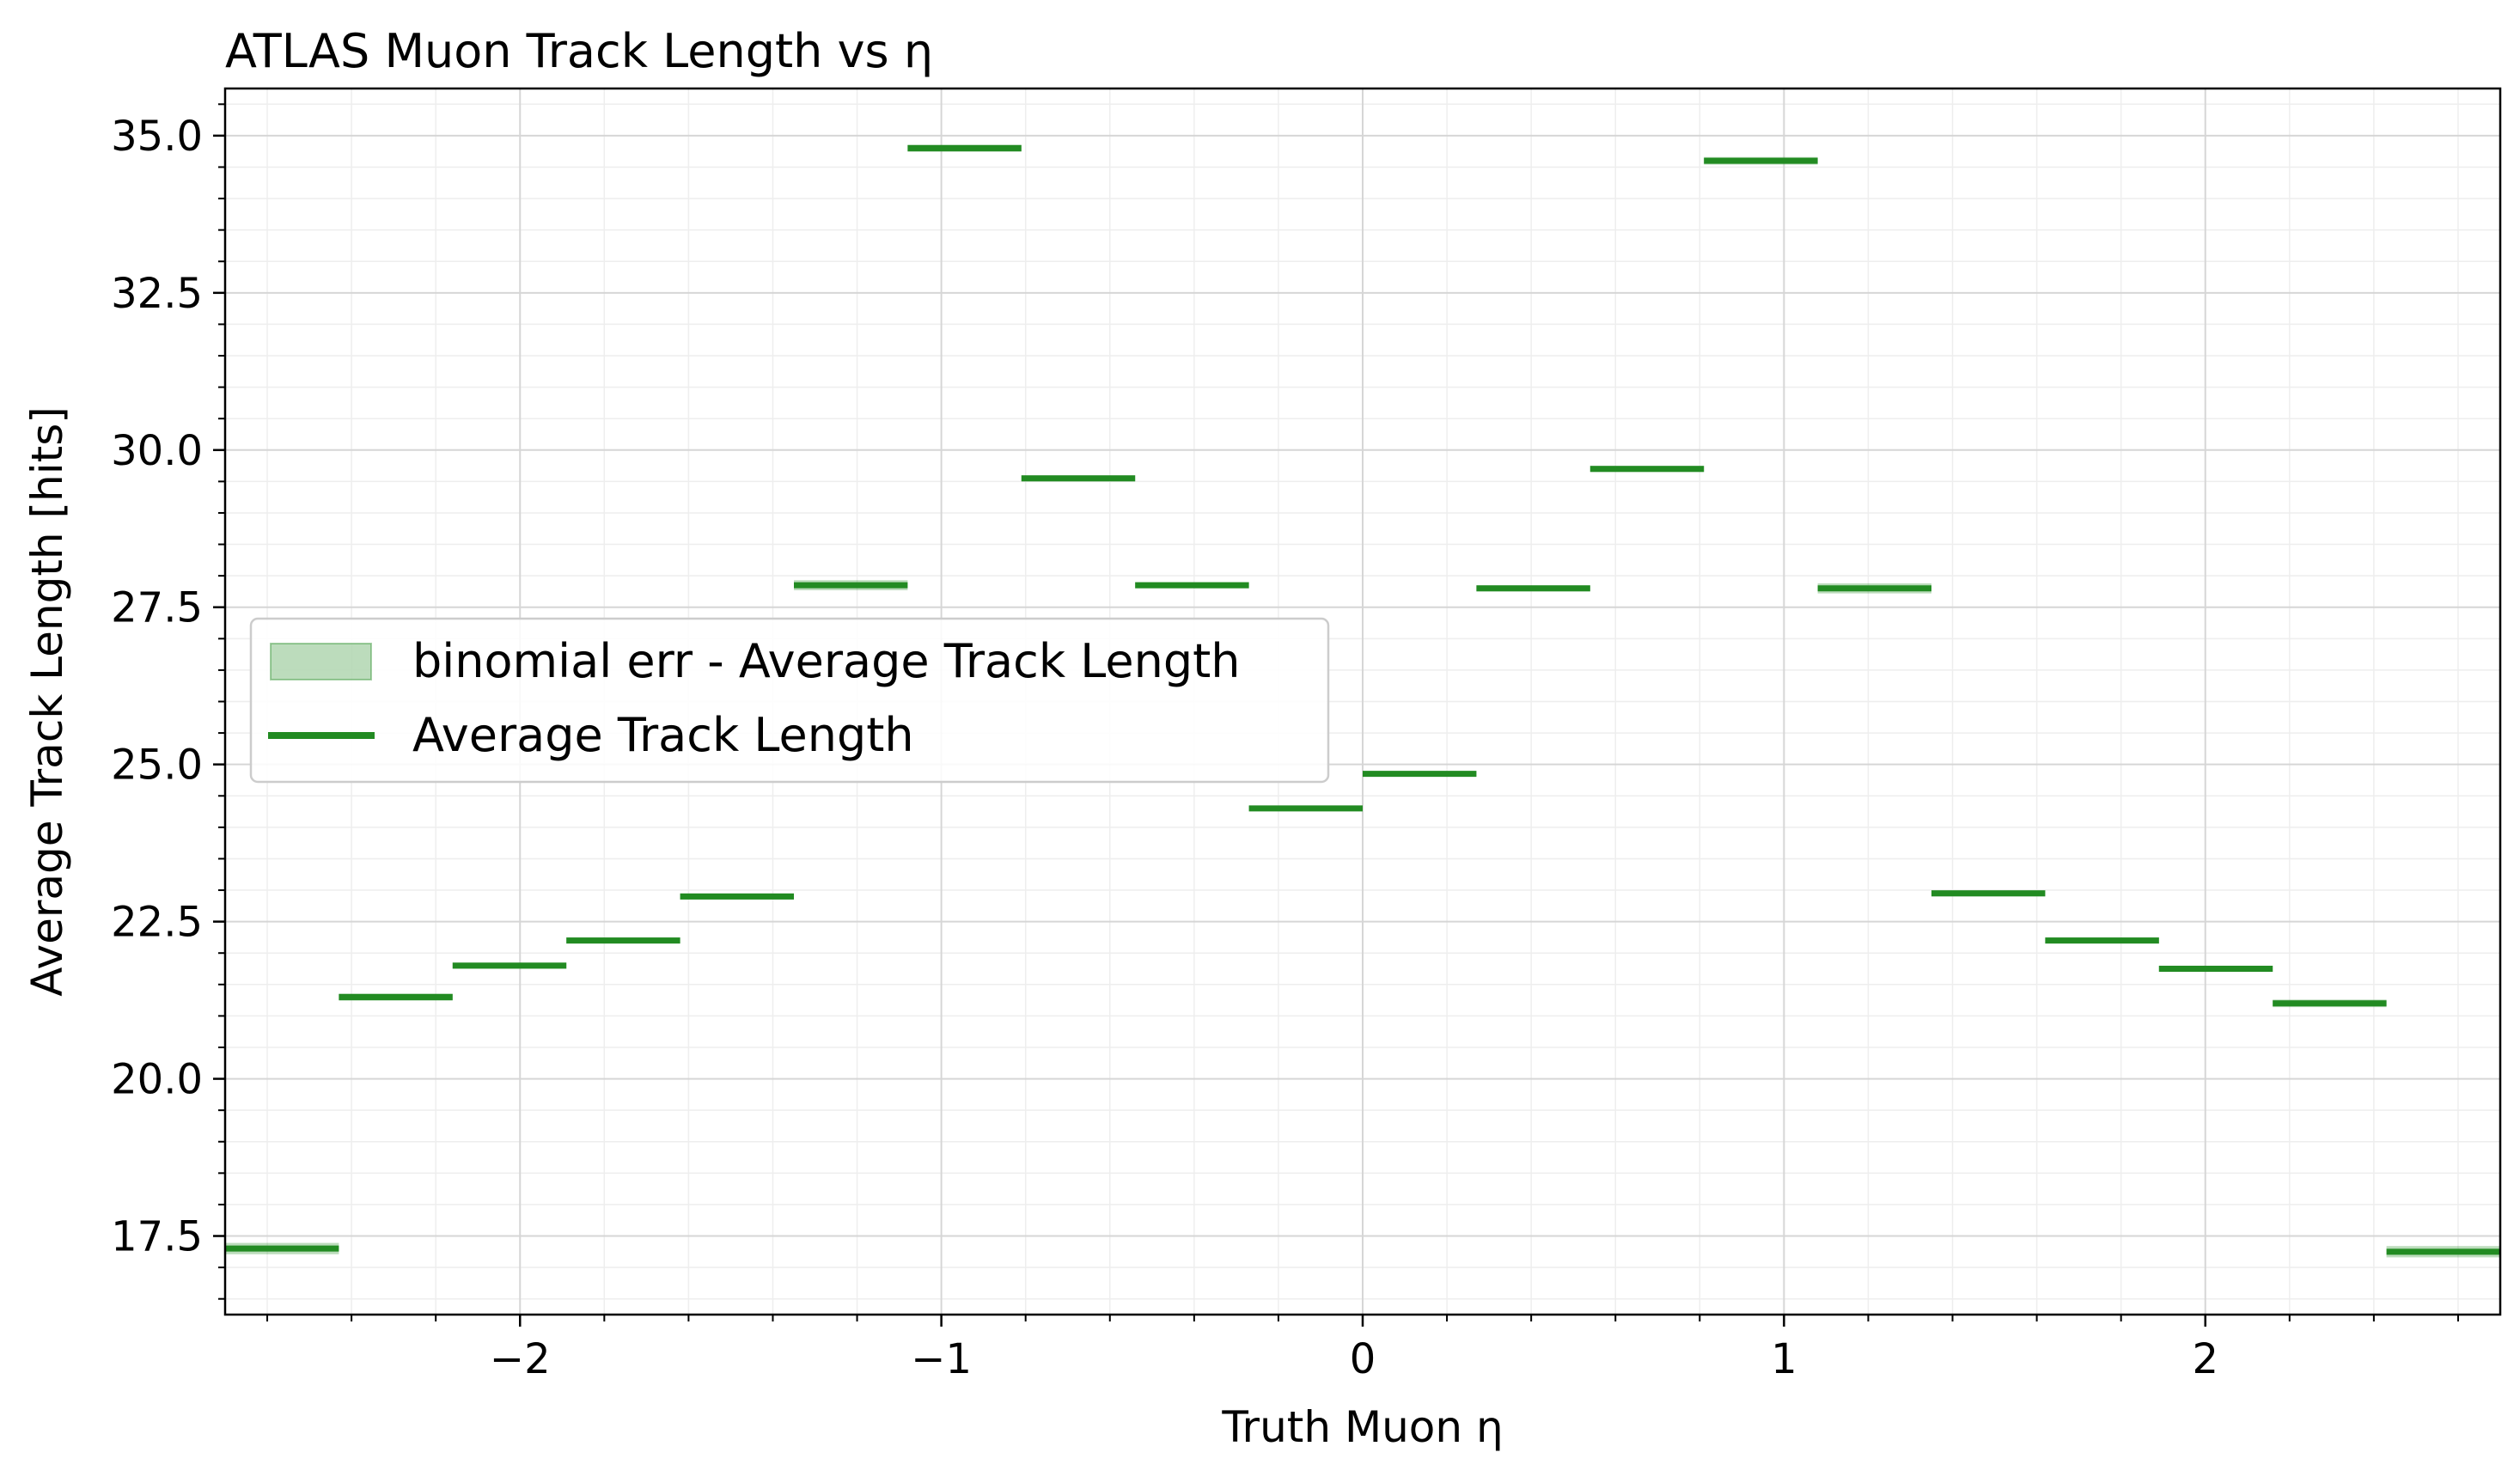 This screenshot has width=2520, height=1483. I want to click on x-axis-label: Truth Muon η, so click(1362, 1427).